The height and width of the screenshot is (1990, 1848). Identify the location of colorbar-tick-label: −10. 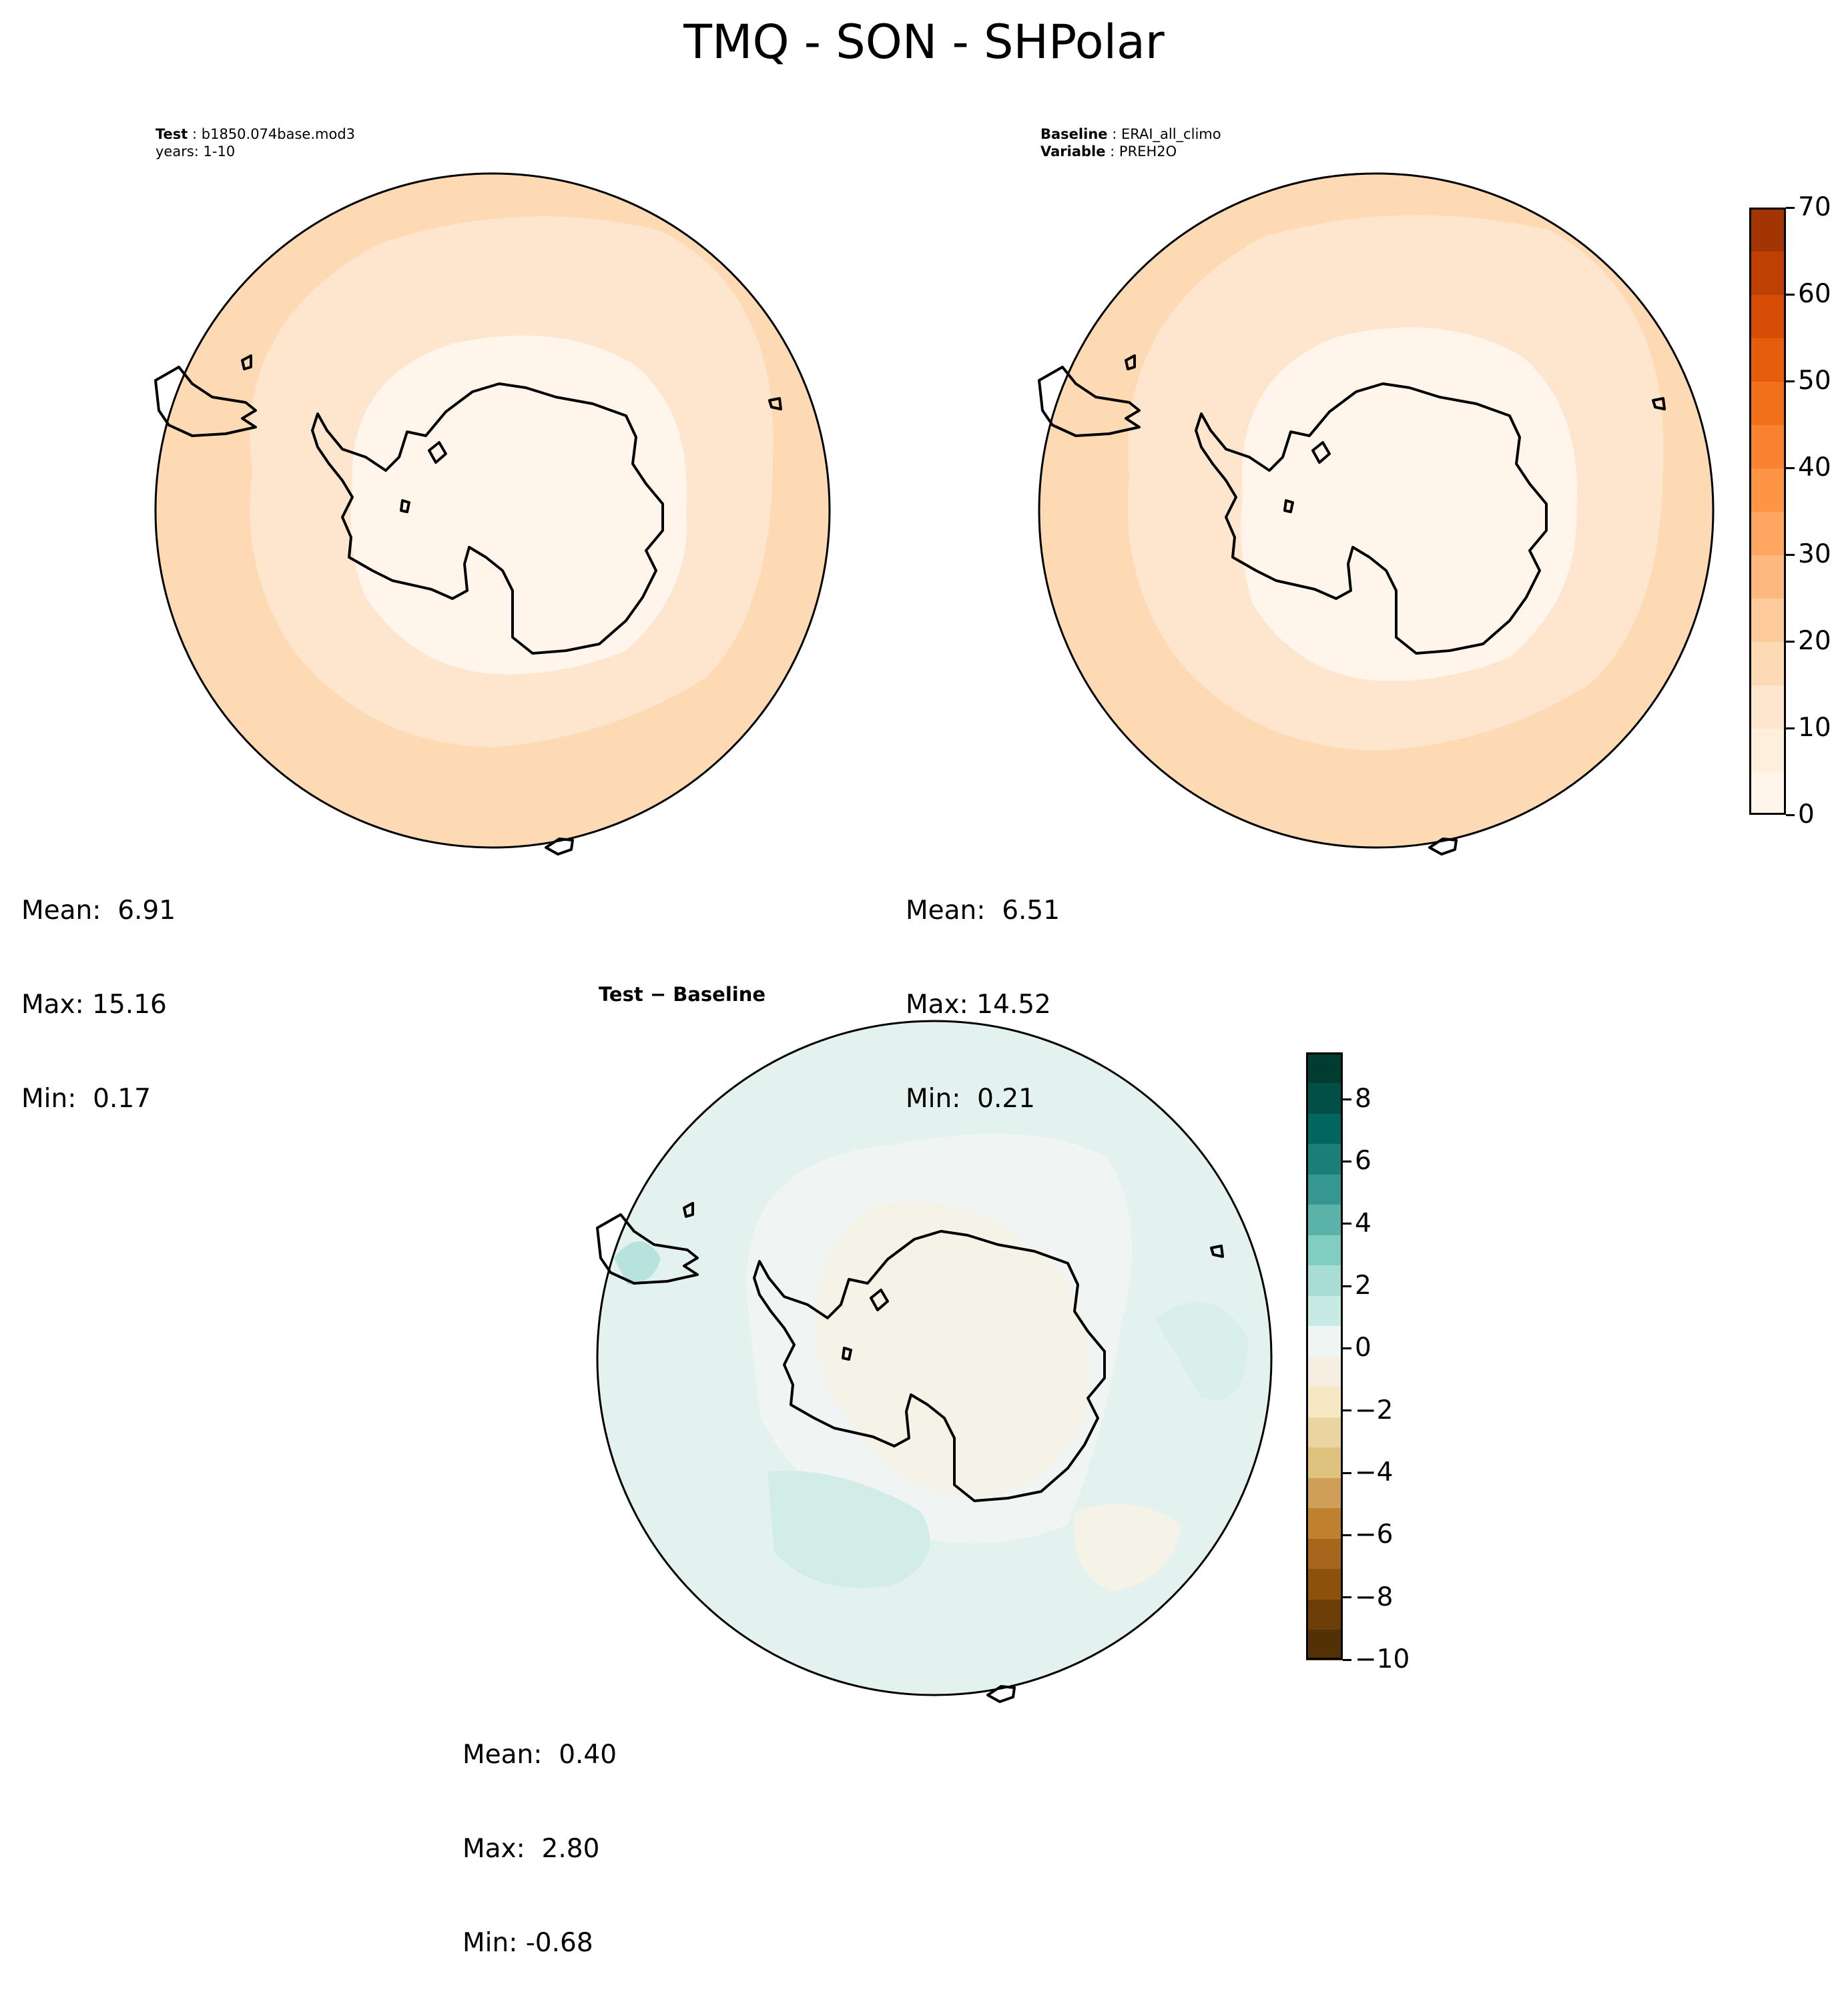
(1383, 1659).